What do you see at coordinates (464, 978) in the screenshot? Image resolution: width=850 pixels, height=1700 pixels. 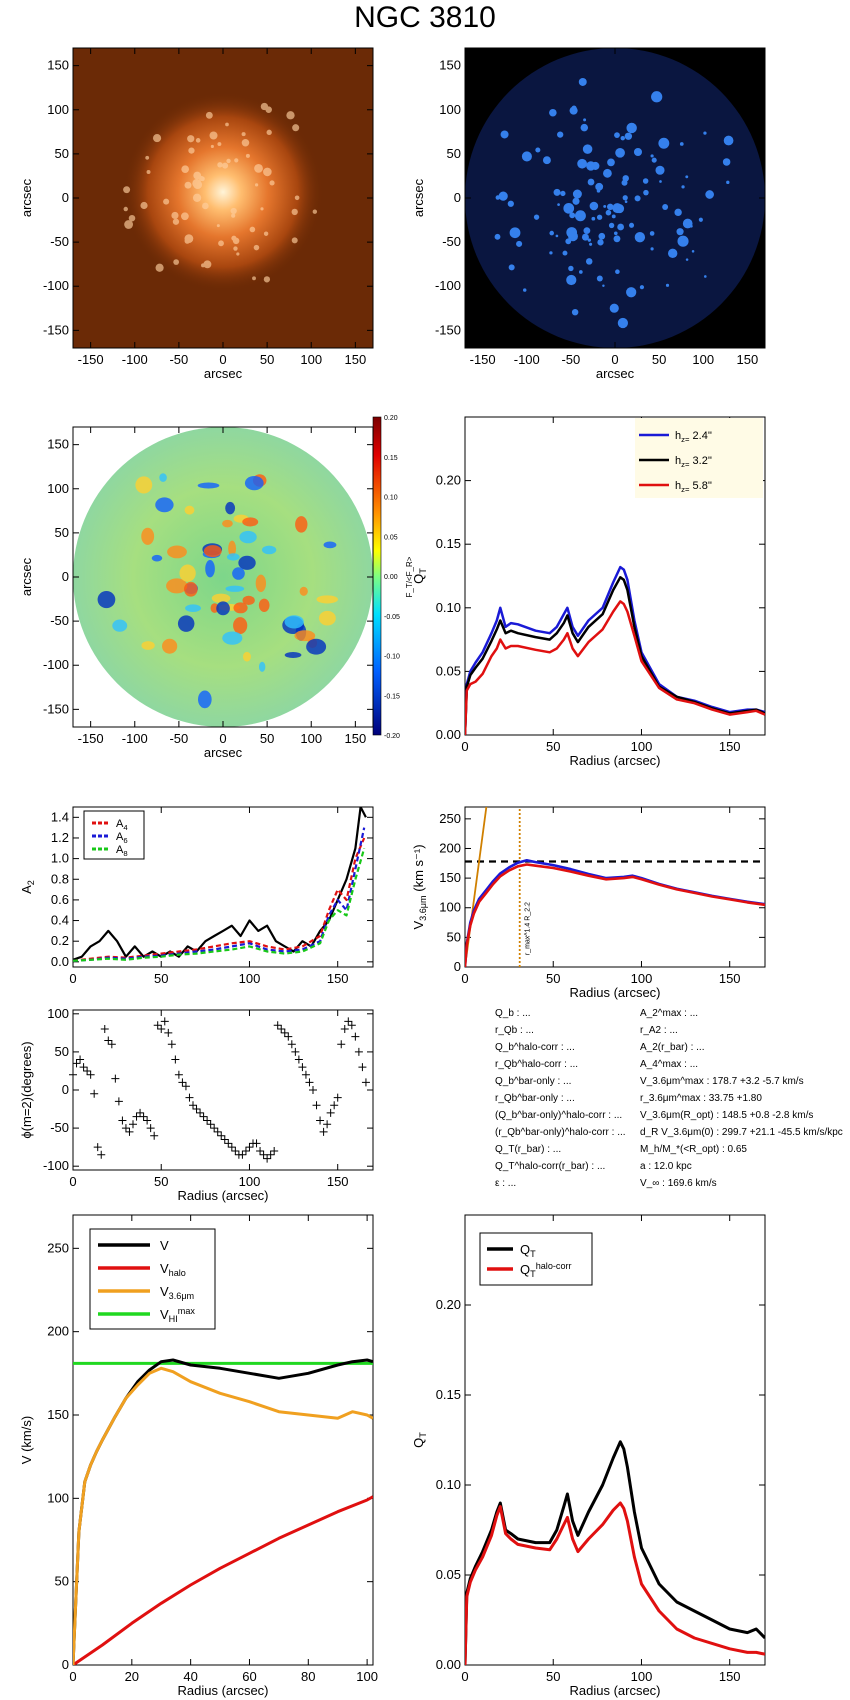 I see `x-tick-label: 0` at bounding box center [464, 978].